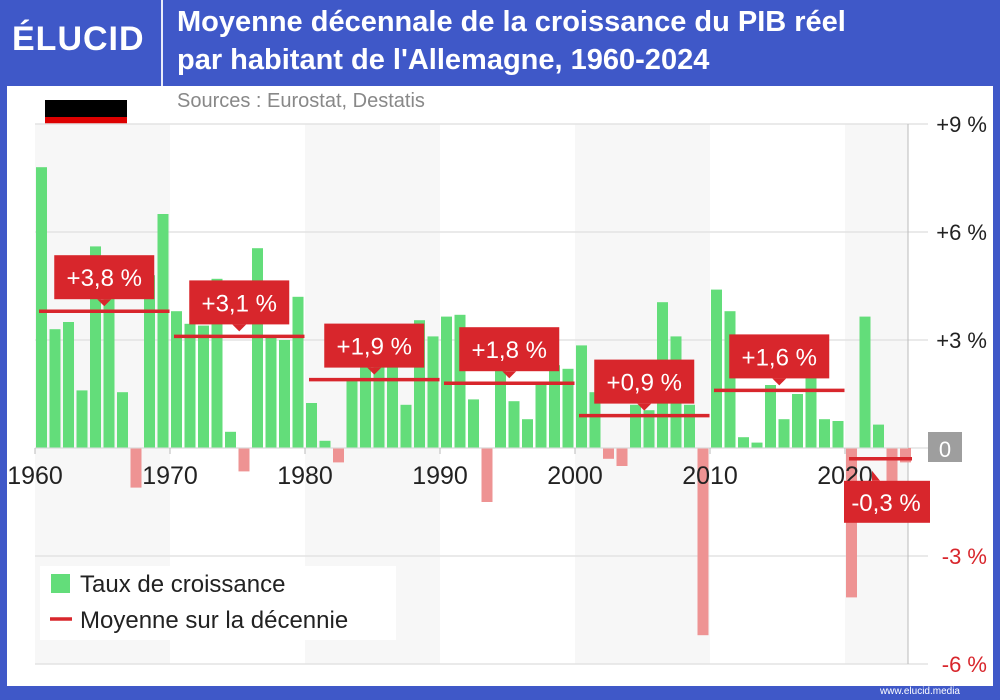 Image resolution: width=1000 pixels, height=700 pixels. Describe the element at coordinates (86, 108) in the screenshot. I see `flag-stripe-black` at that location.